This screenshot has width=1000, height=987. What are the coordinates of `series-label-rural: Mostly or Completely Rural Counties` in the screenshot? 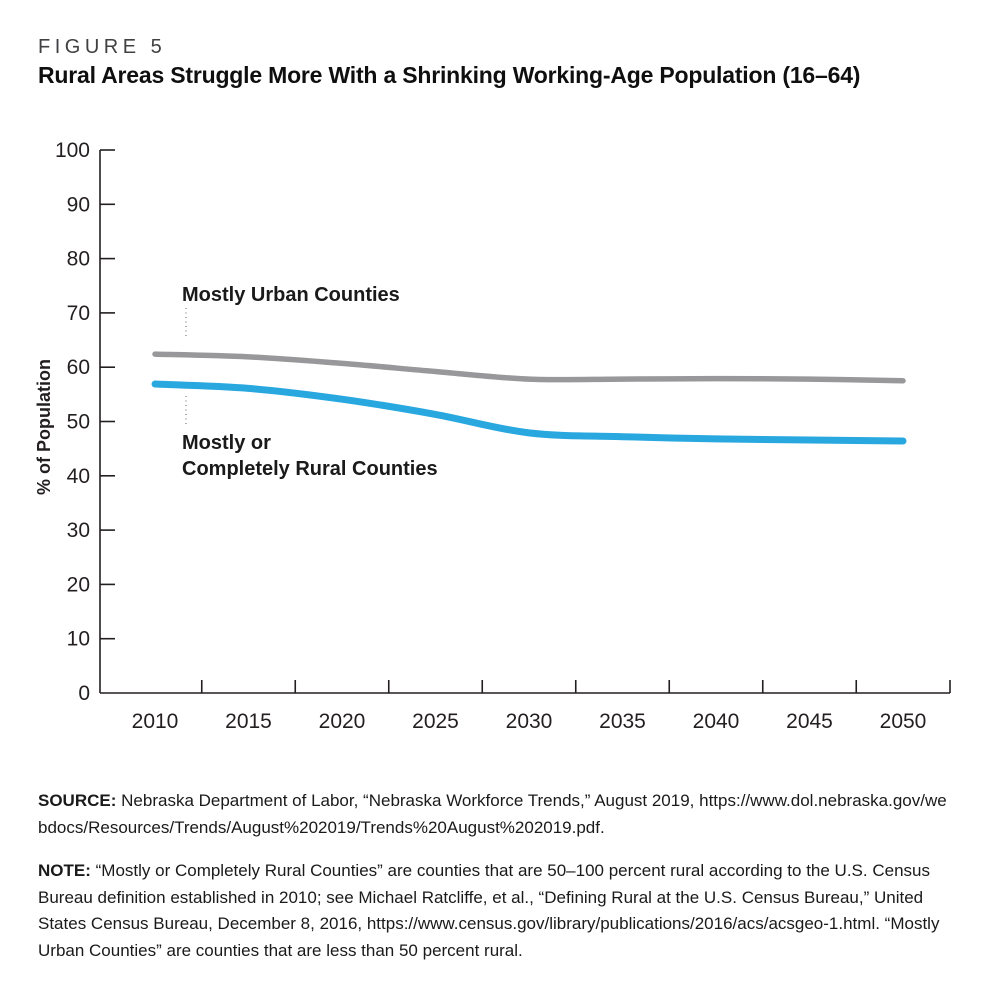 It's located at (310, 456).